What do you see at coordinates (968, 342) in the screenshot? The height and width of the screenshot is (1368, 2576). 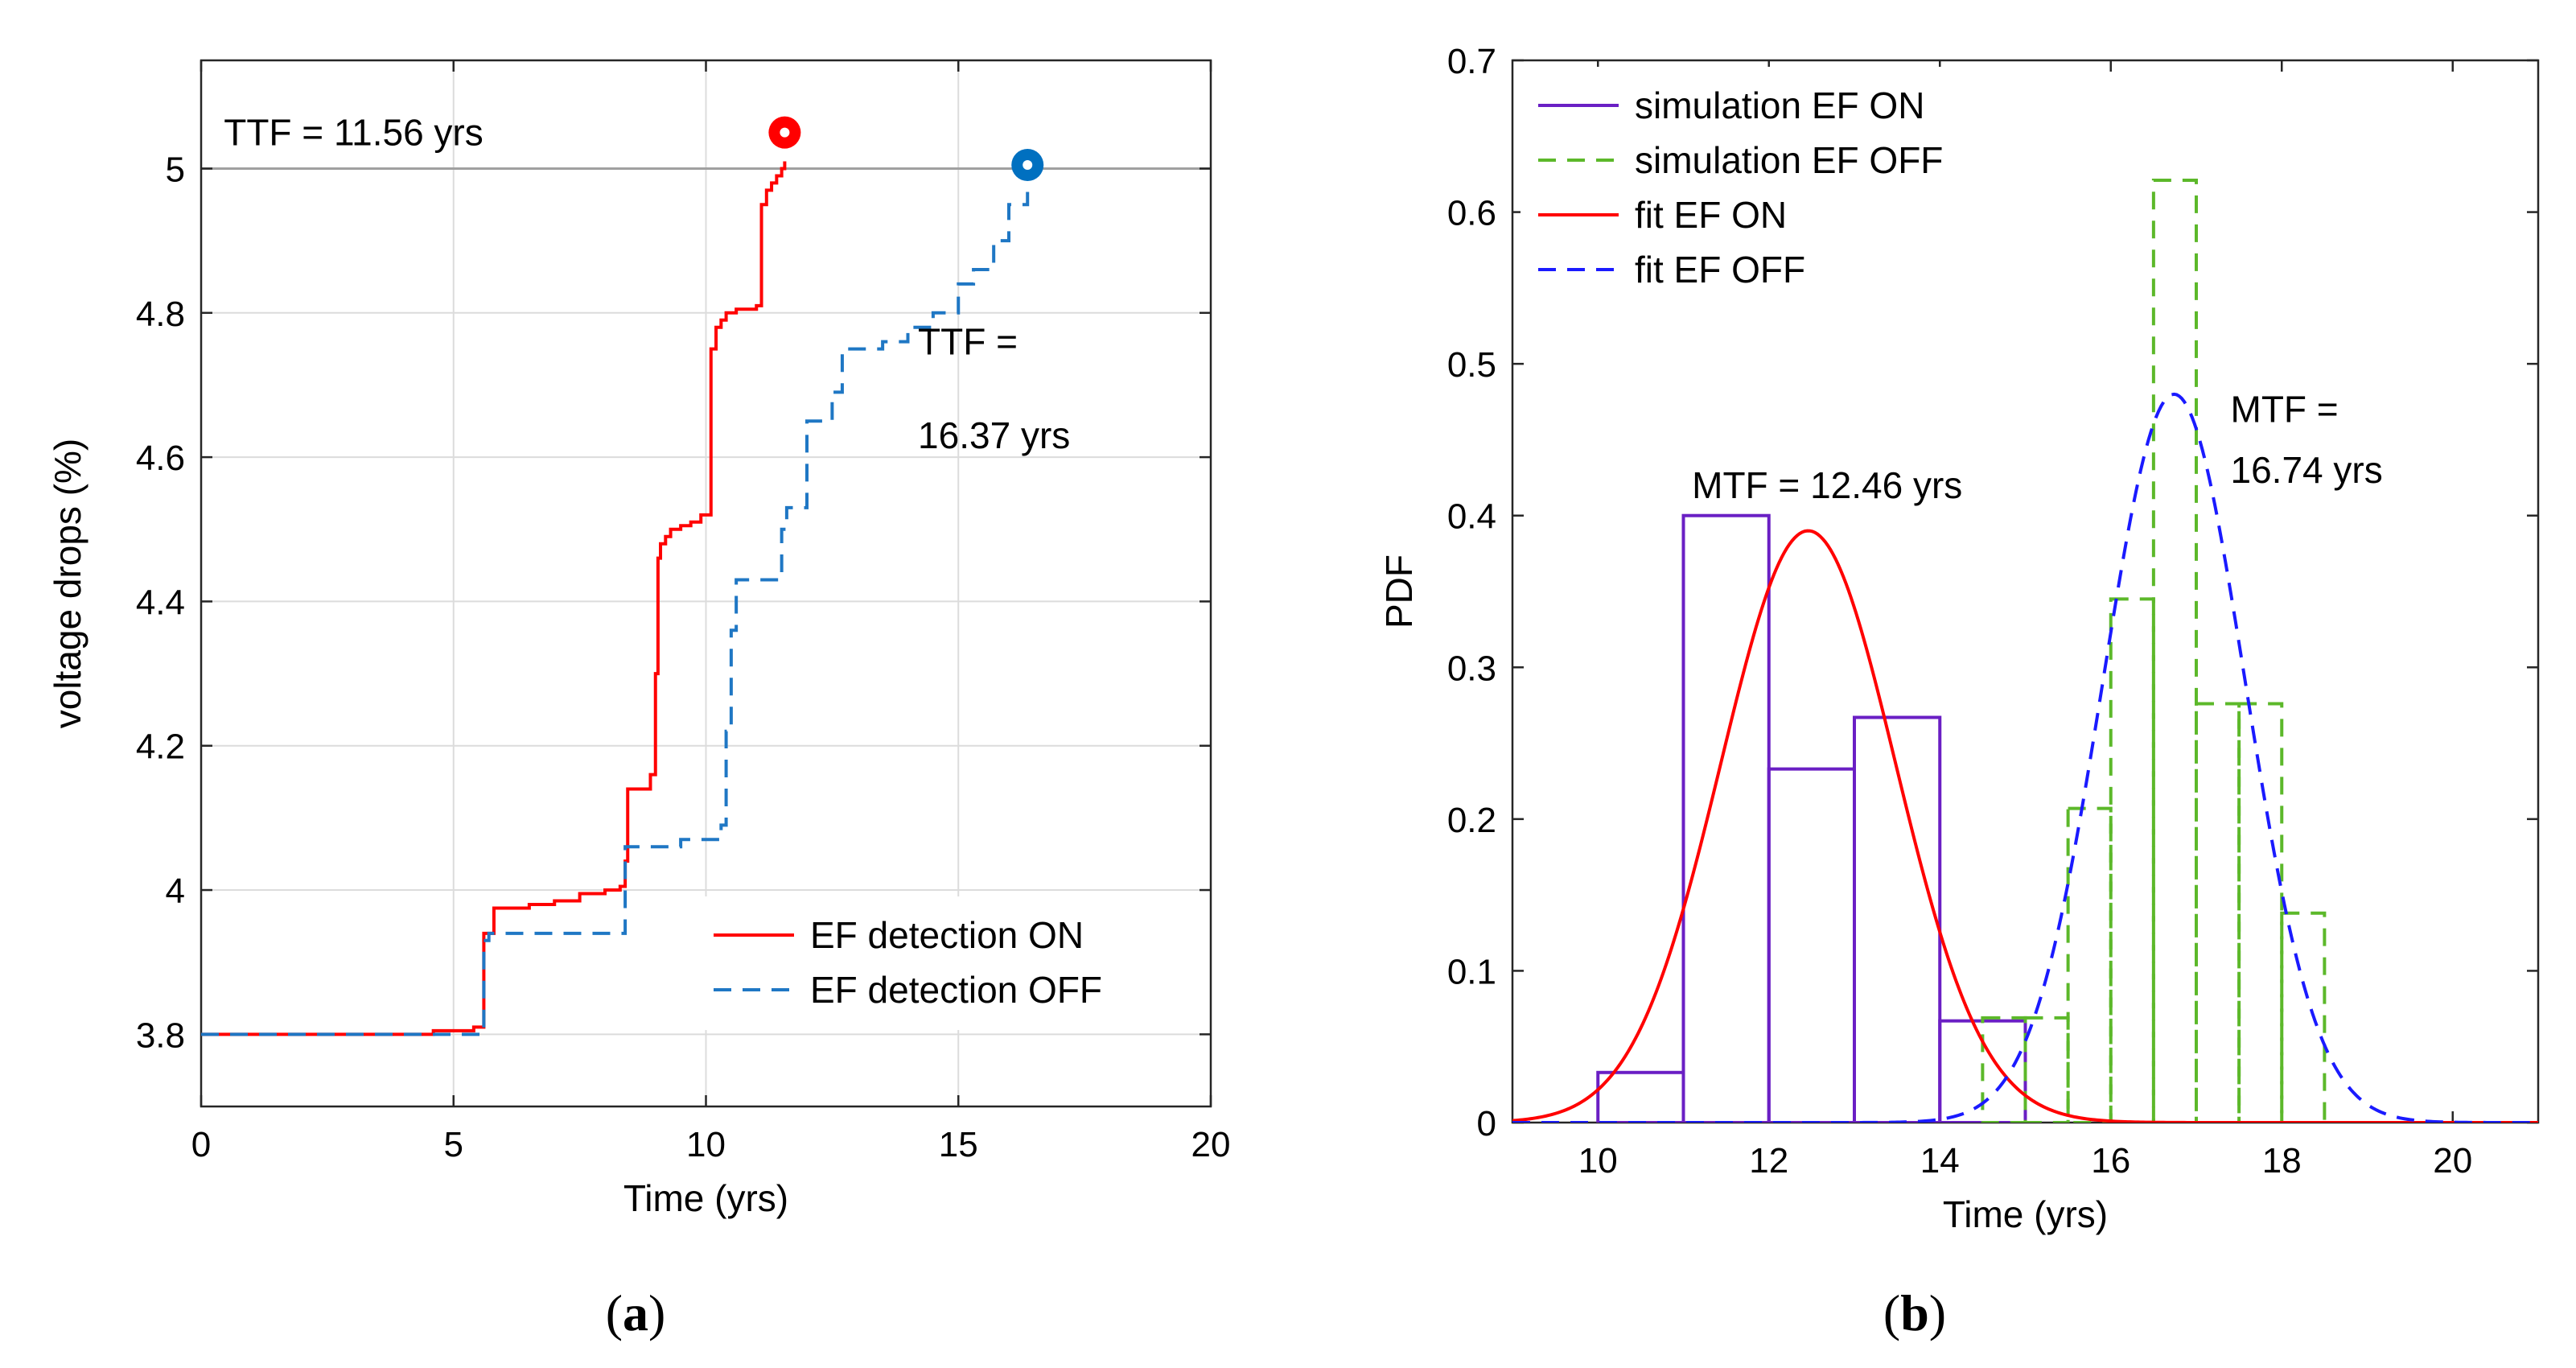 I see `annotation-text: TTF =` at bounding box center [968, 342].